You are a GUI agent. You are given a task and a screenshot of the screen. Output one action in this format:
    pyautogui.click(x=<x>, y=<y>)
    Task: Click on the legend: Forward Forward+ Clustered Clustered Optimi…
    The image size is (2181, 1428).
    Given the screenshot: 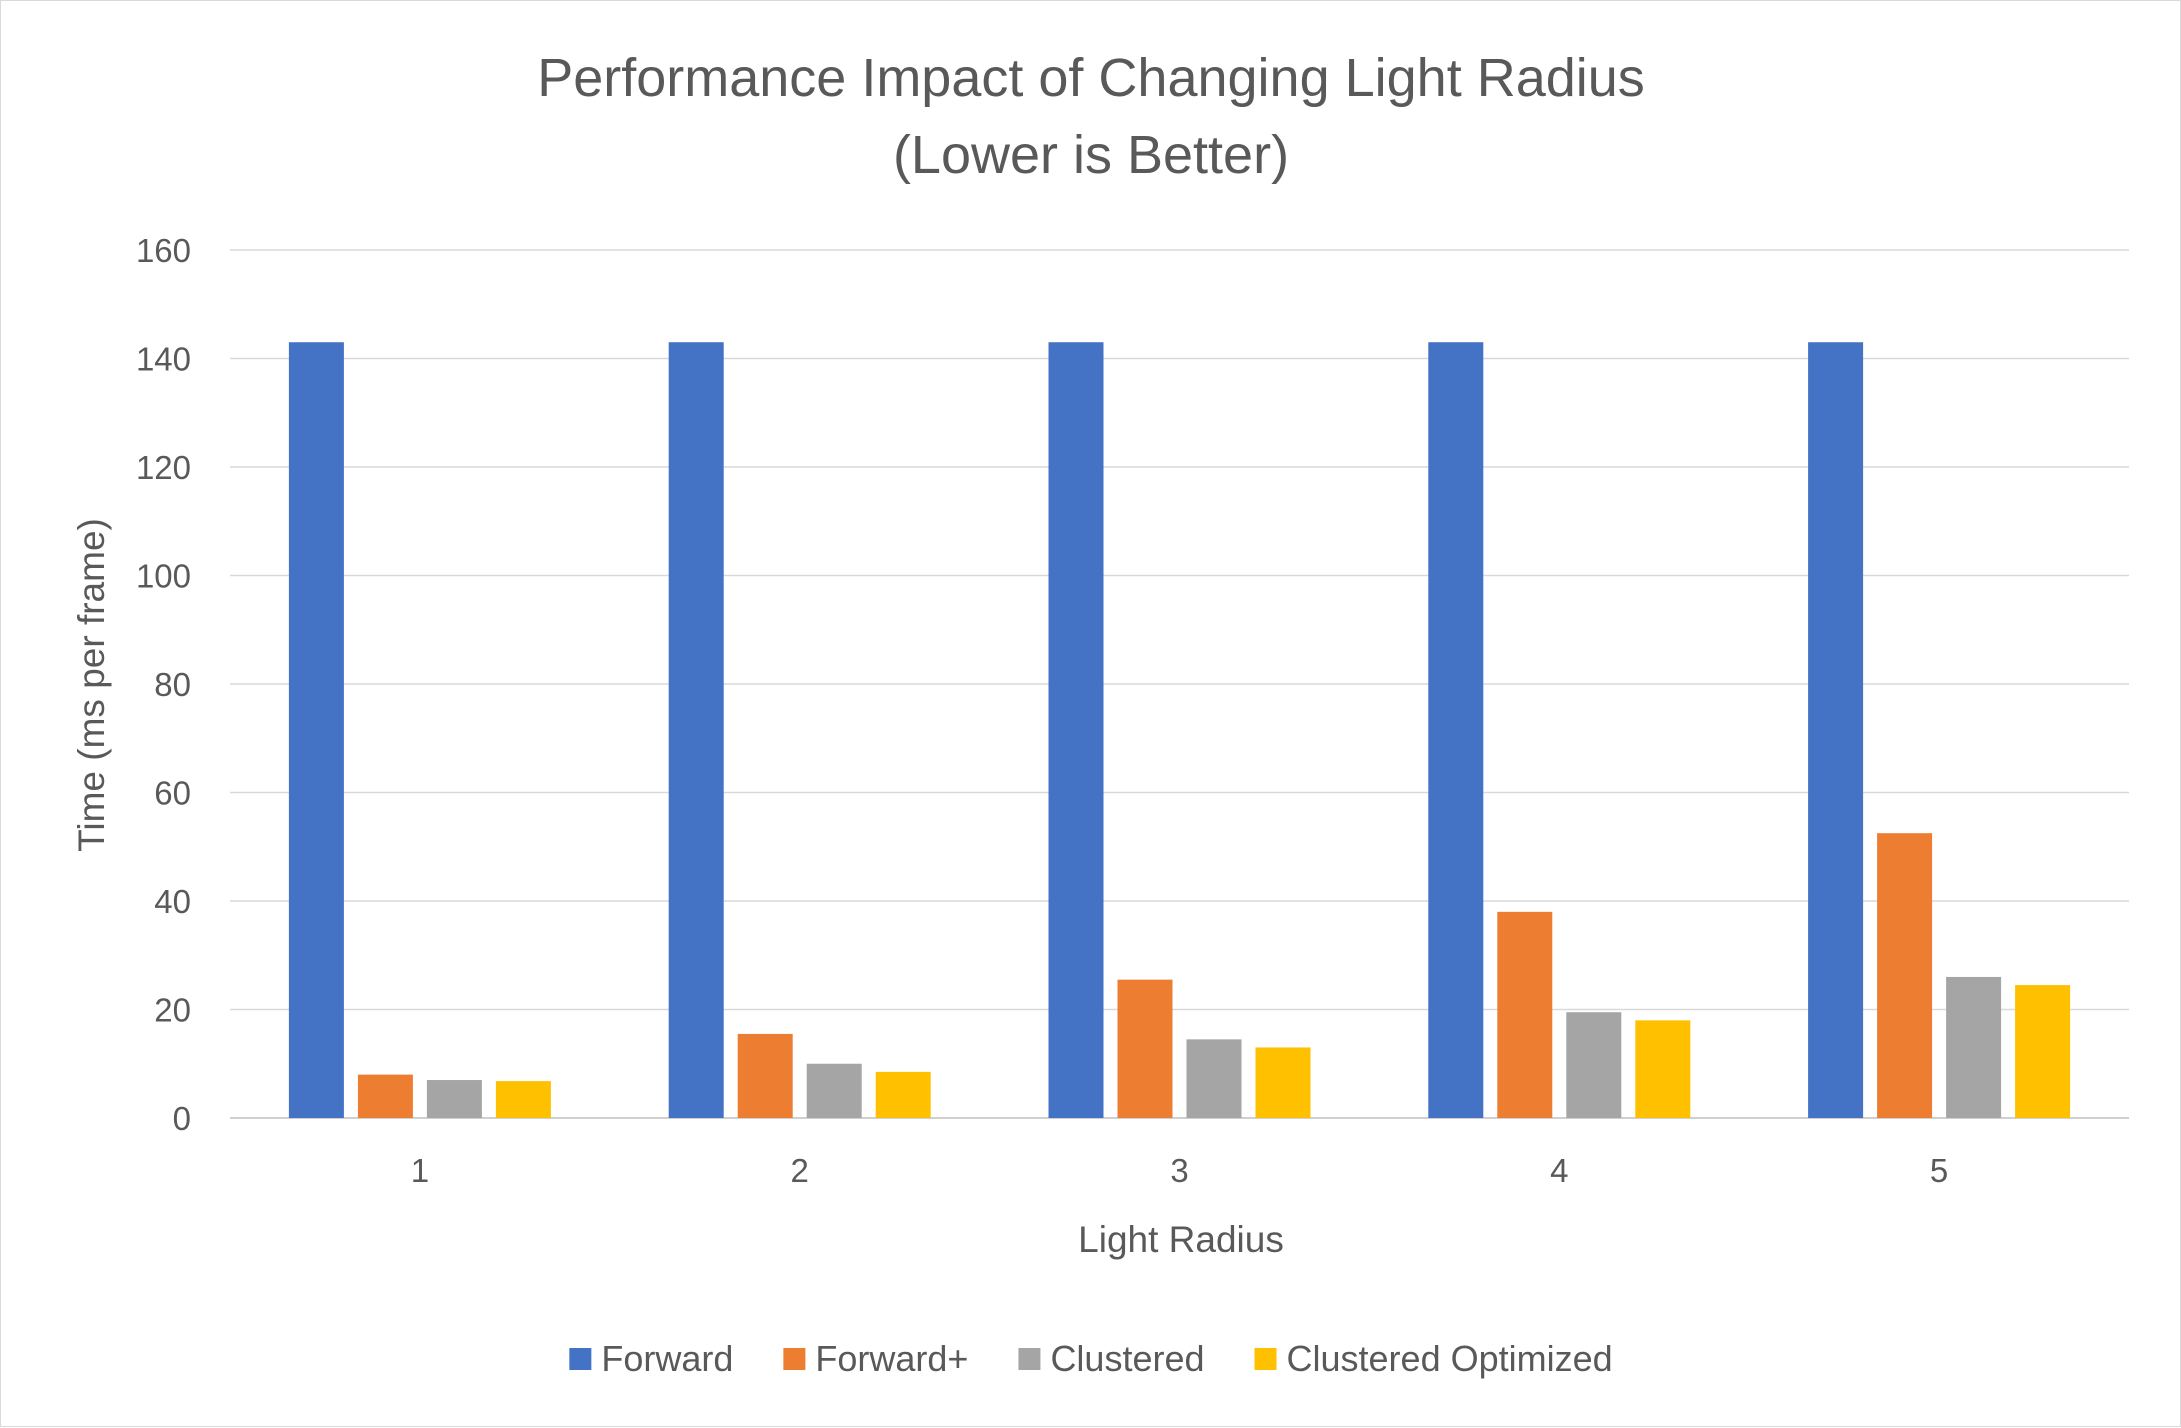 What is the action you would take?
    pyautogui.click(x=1091, y=1358)
    